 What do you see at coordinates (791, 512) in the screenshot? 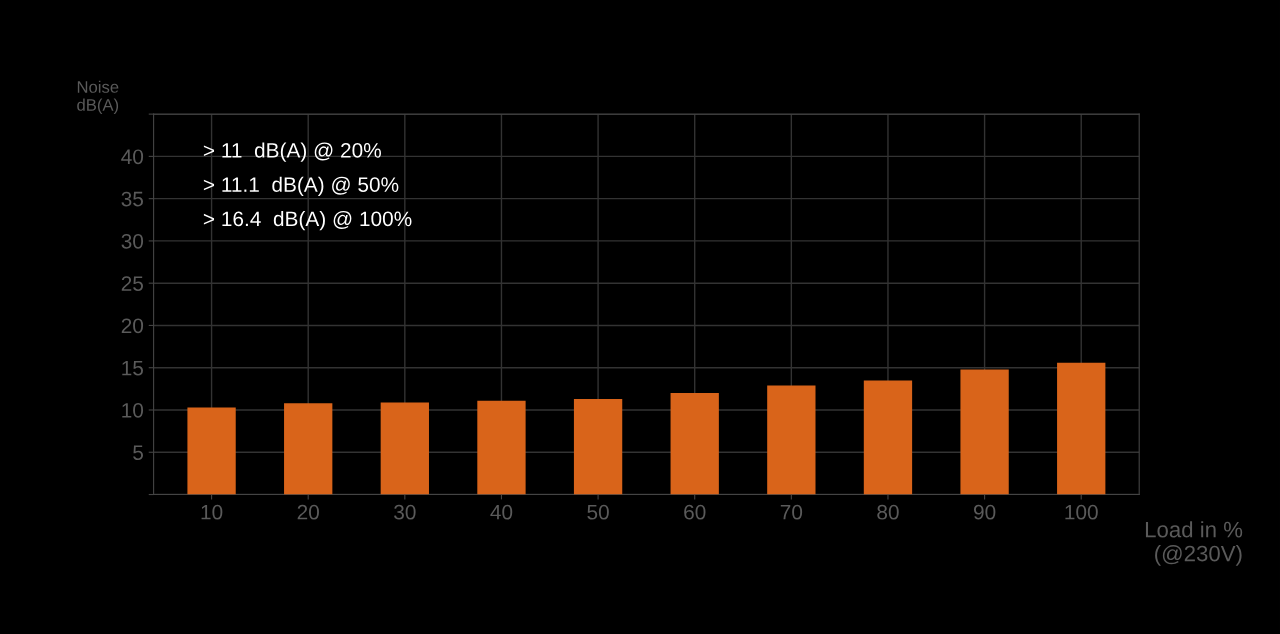
I see `x-tick-label: 70` at bounding box center [791, 512].